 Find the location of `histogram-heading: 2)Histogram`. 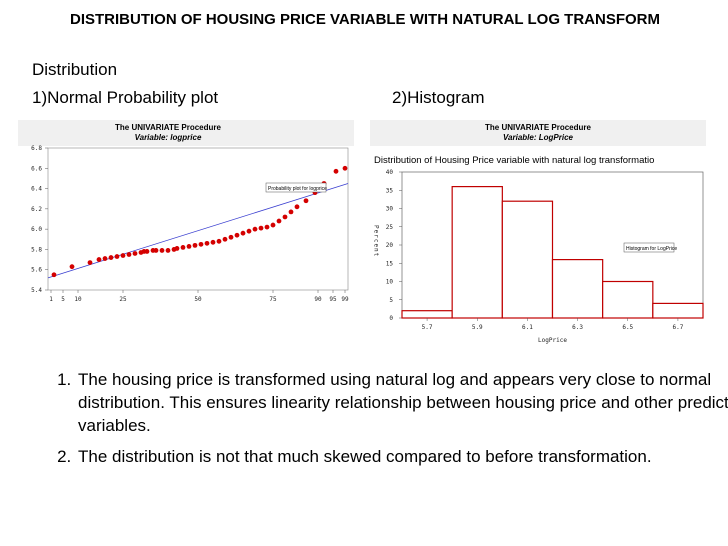

histogram-heading: 2)Histogram is located at coordinates (438, 97).